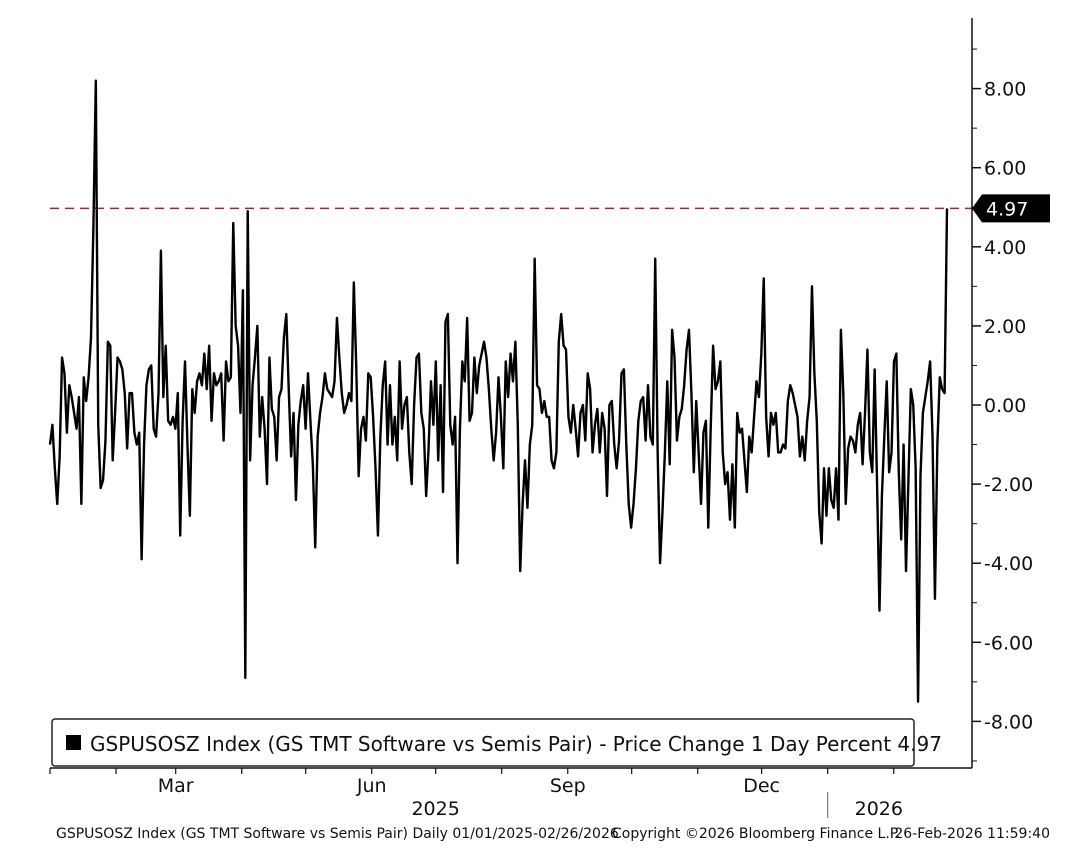 This screenshot has height=859, width=1070. Describe the element at coordinates (568, 786) in the screenshot. I see `x-tick-label: Sep` at that location.